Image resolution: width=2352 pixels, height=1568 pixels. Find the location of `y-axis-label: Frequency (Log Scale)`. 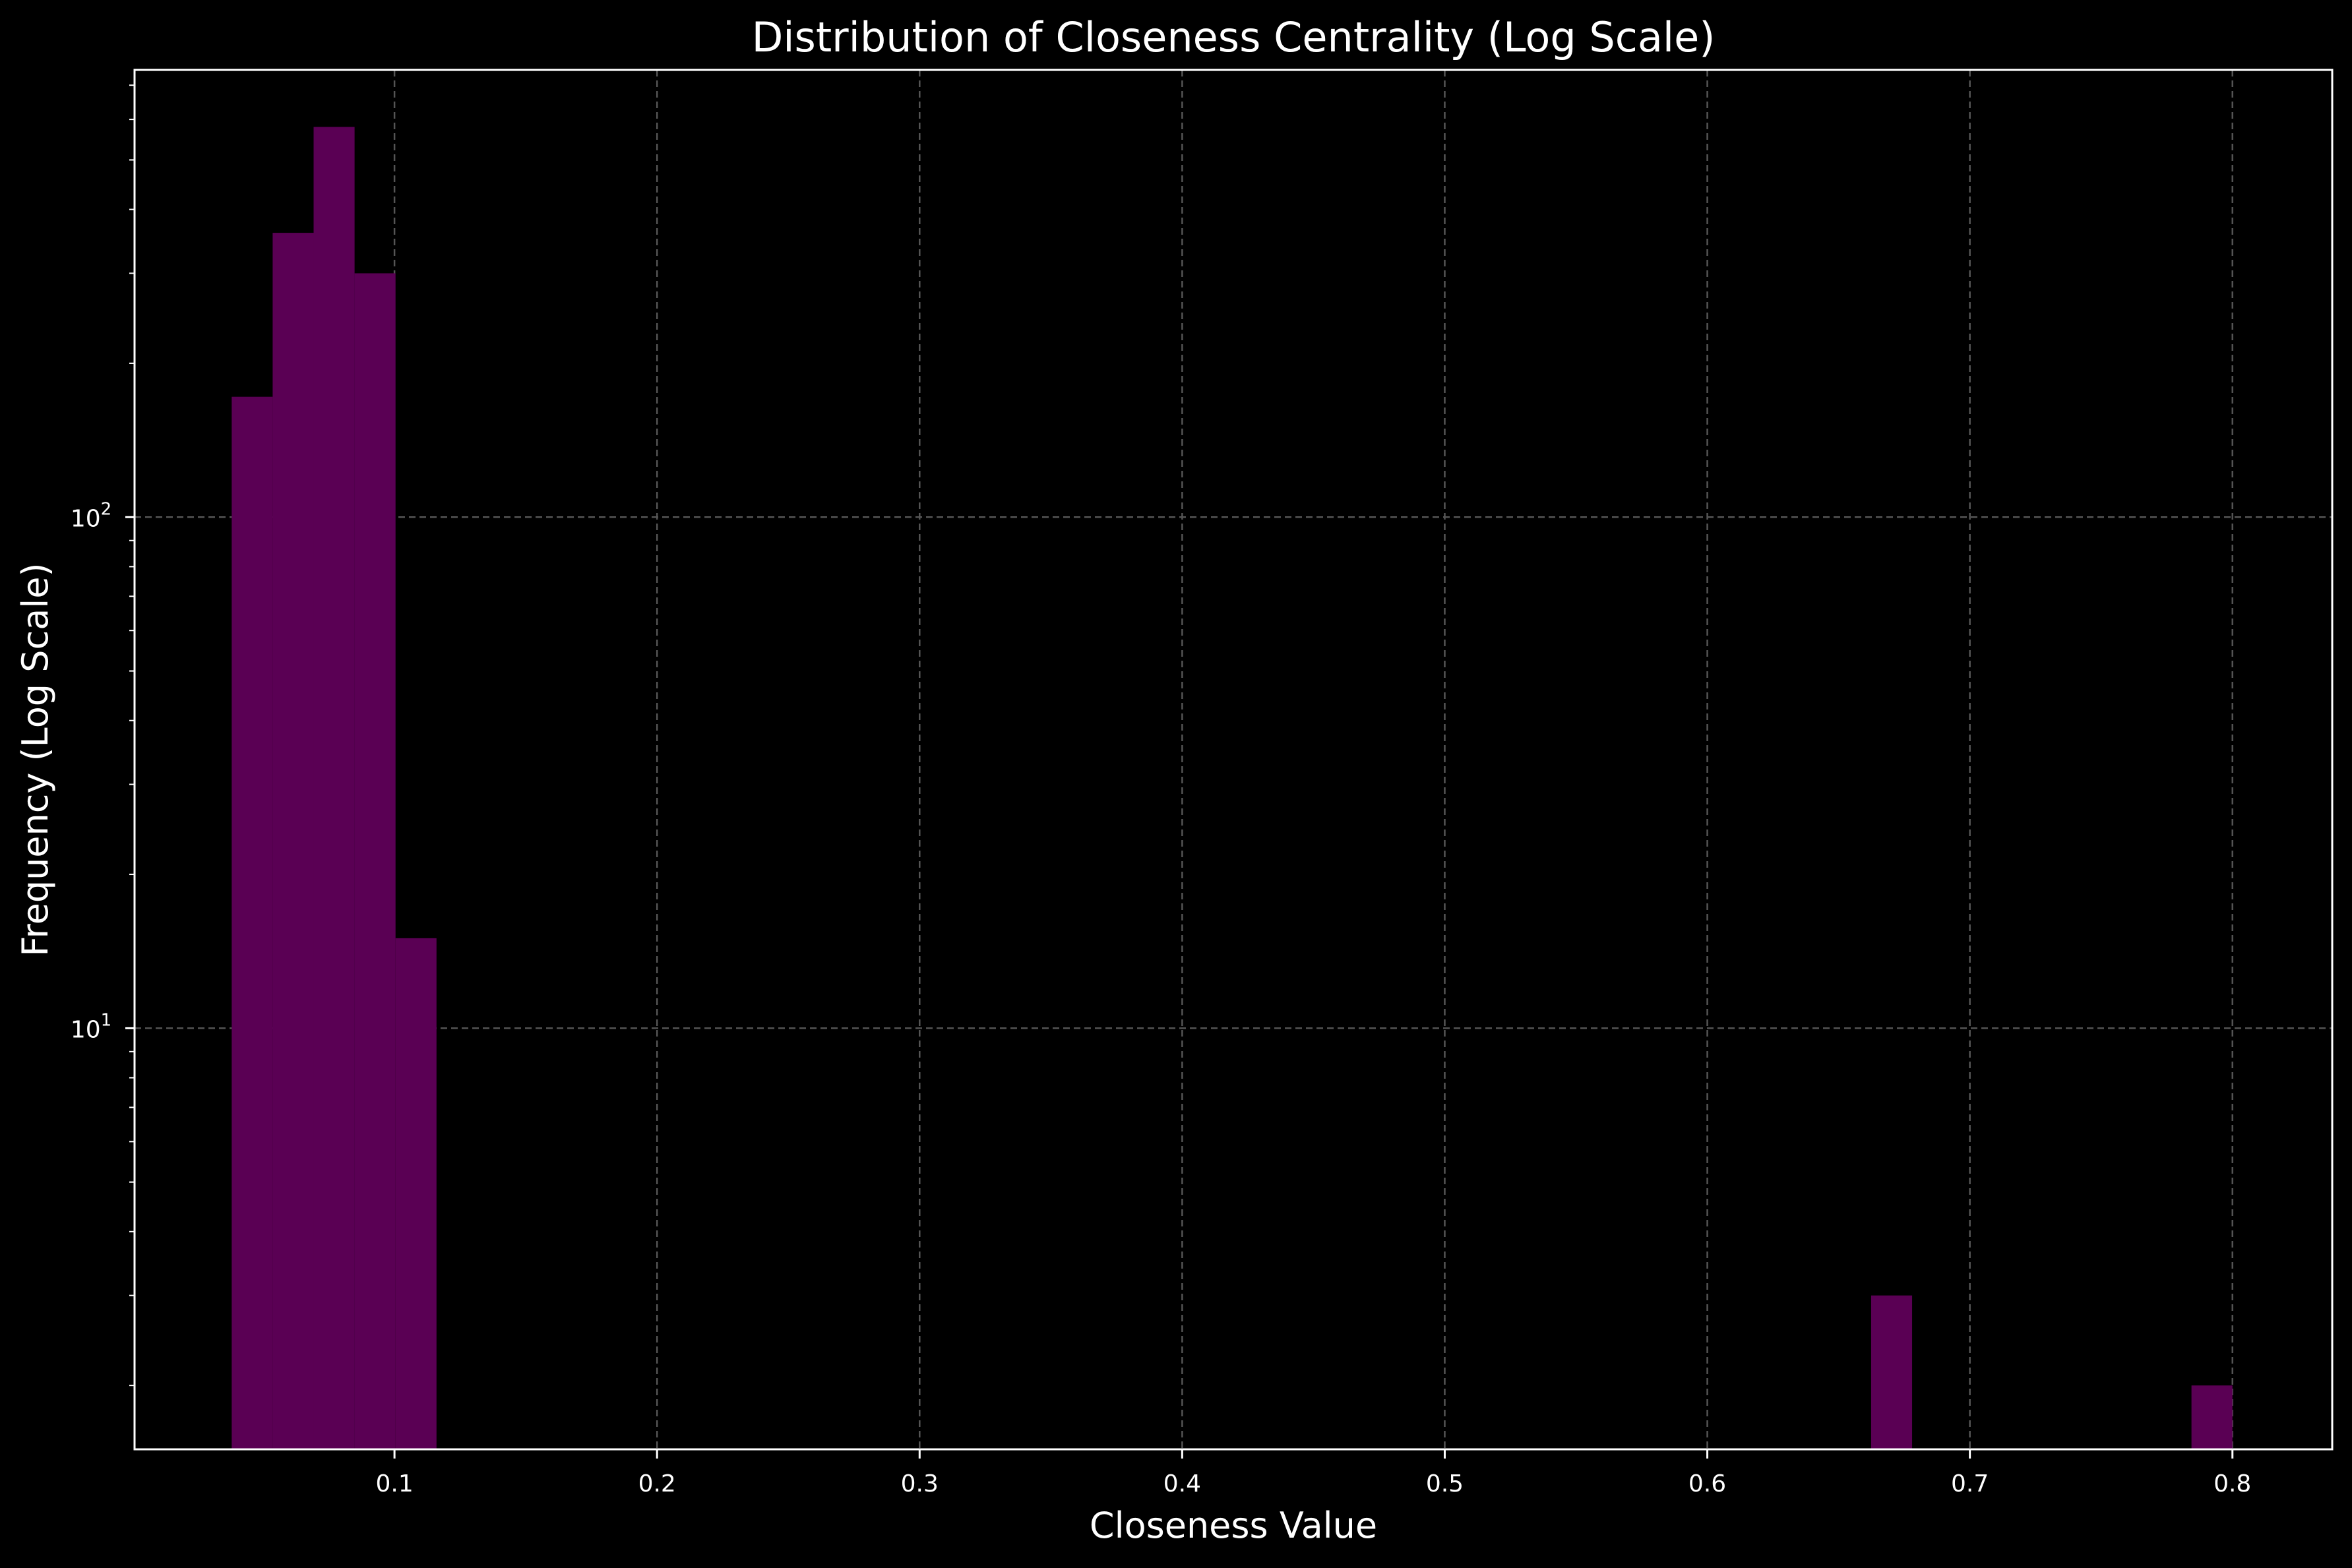

y-axis-label: Frequency (Log Scale) is located at coordinates (35, 759).